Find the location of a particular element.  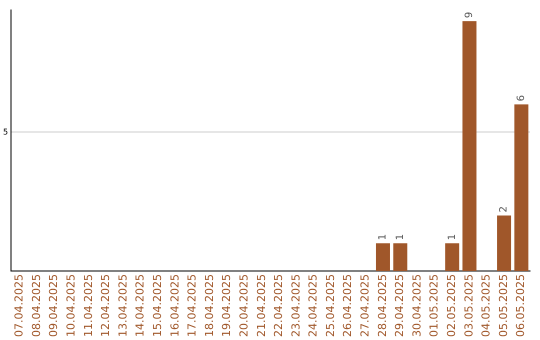

x-tick-label: 04.05.2025 is located at coordinates (486, 306).